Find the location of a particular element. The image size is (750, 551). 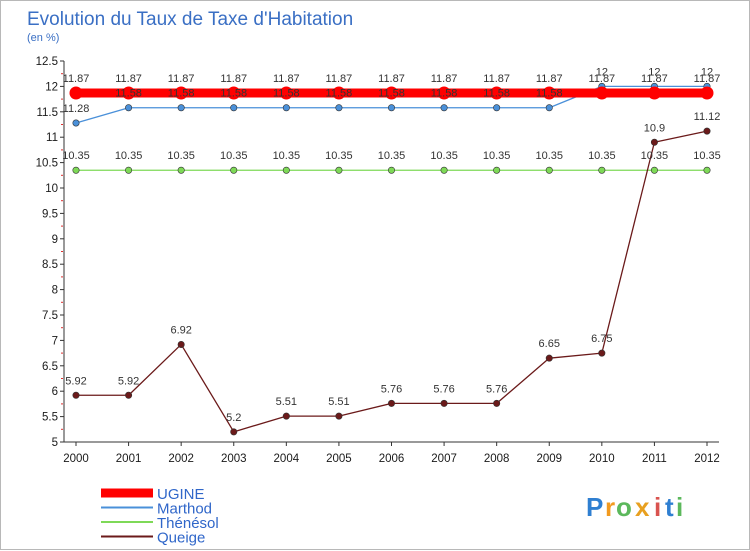

y-tick-label: 9.5 is located at coordinates (50, 214).